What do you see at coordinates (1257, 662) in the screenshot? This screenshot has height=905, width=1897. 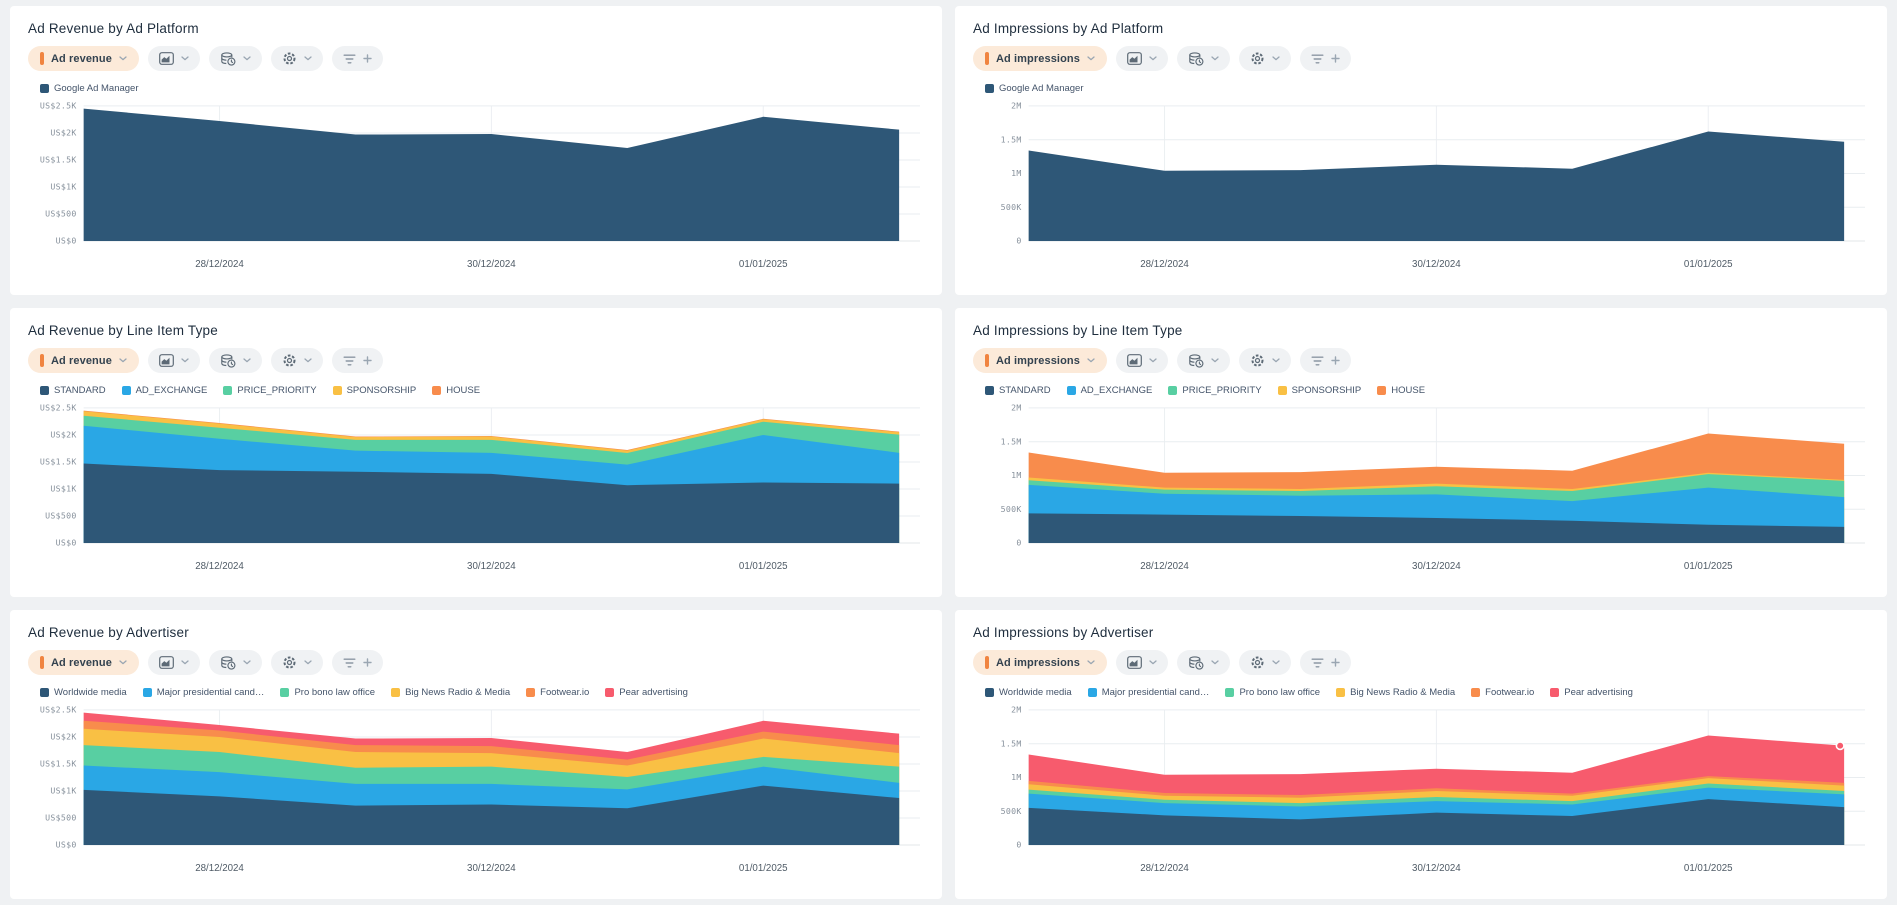 I see `gear-icon` at bounding box center [1257, 662].